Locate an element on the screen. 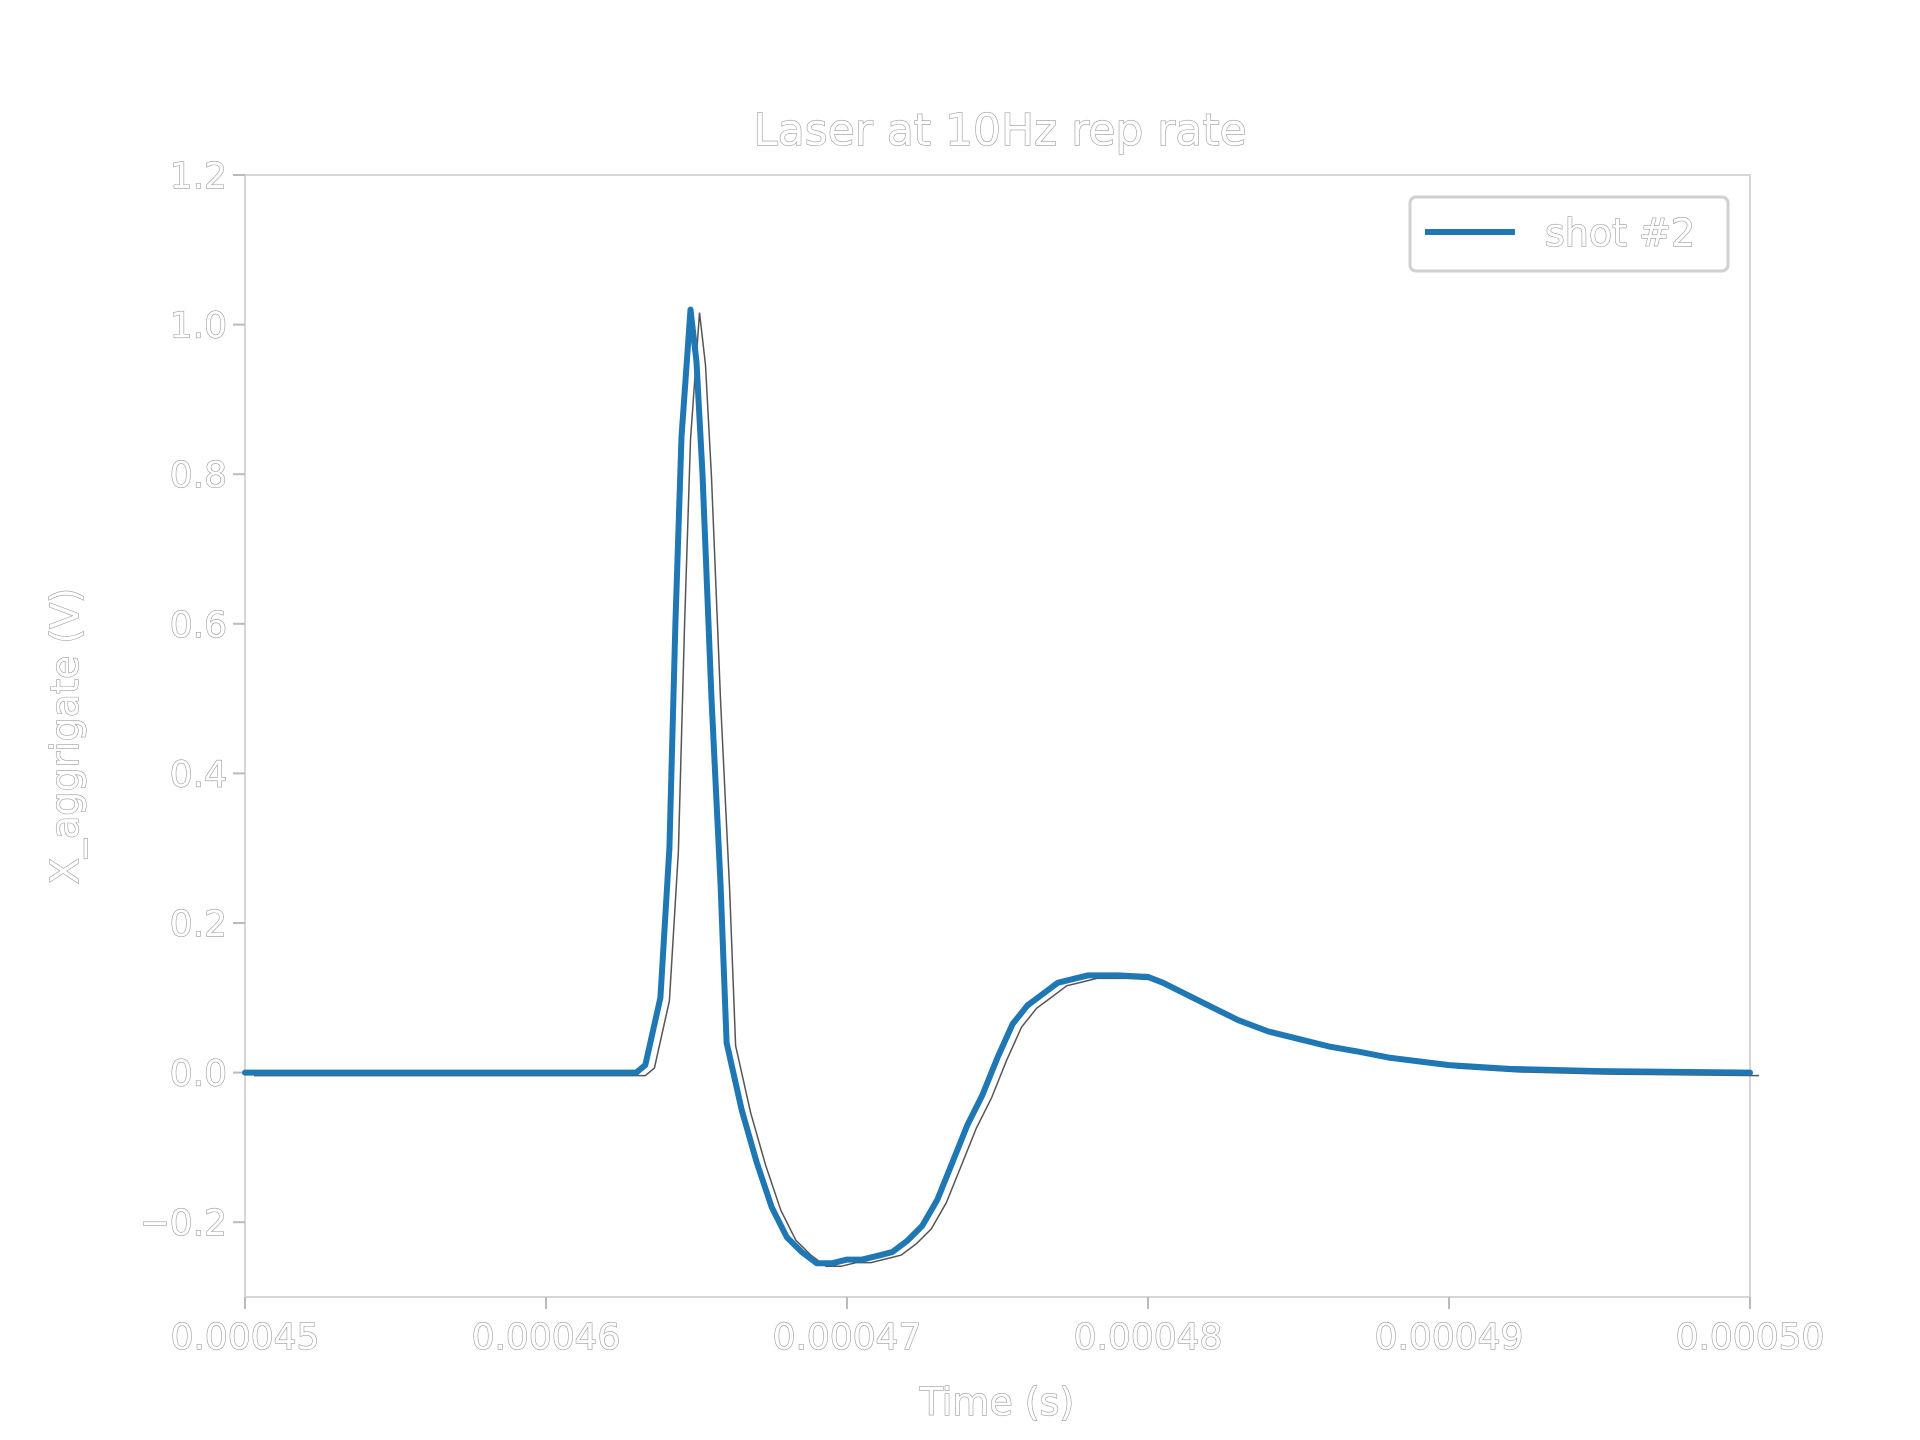  x-tick-label: 0.00050 is located at coordinates (1750, 1337).